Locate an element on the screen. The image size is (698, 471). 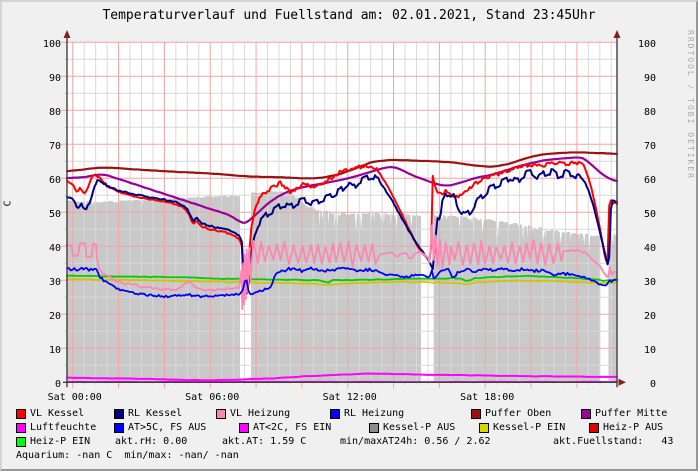
x-tick-label: Sat 12:00 is located at coordinates (349, 397).